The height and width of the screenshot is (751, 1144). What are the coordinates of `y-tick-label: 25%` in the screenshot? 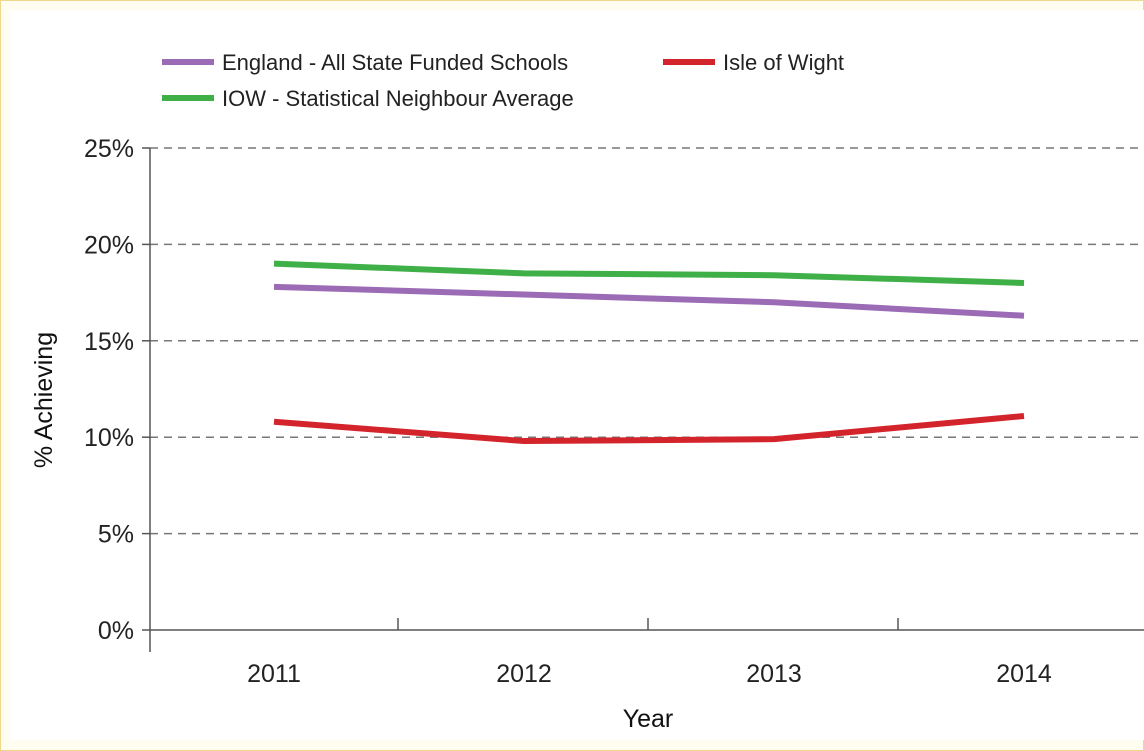 It's located at (109, 149).